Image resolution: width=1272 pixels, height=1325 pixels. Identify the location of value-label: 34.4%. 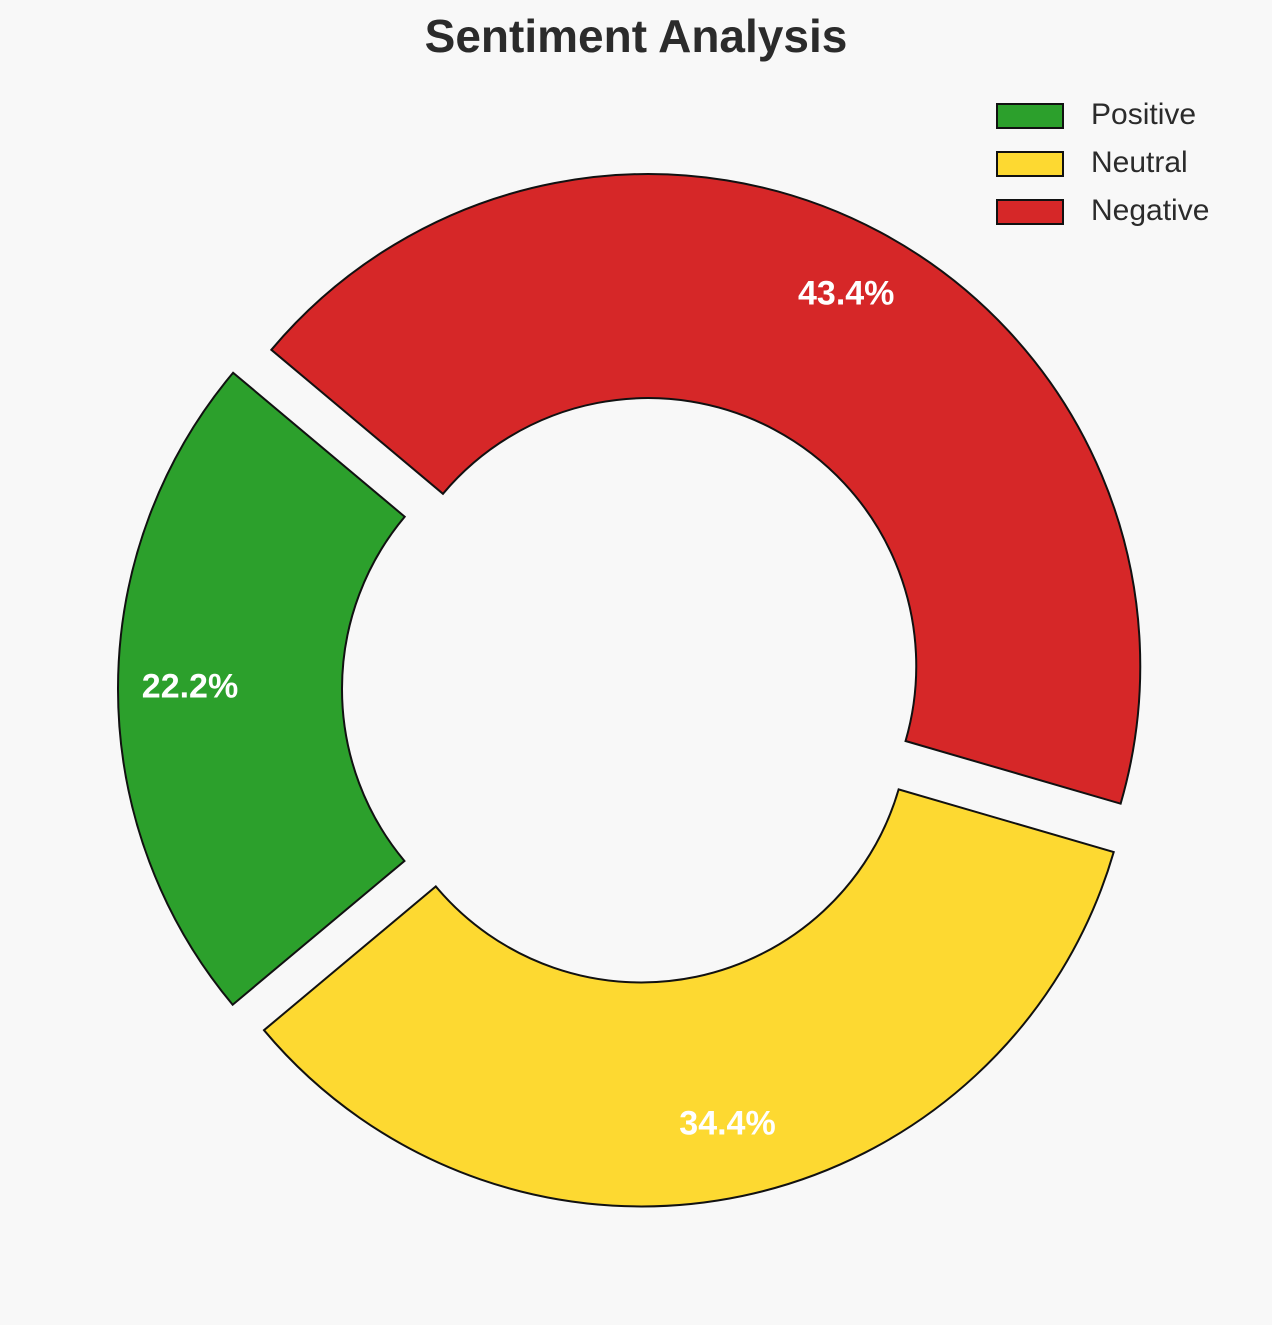
(727, 1123).